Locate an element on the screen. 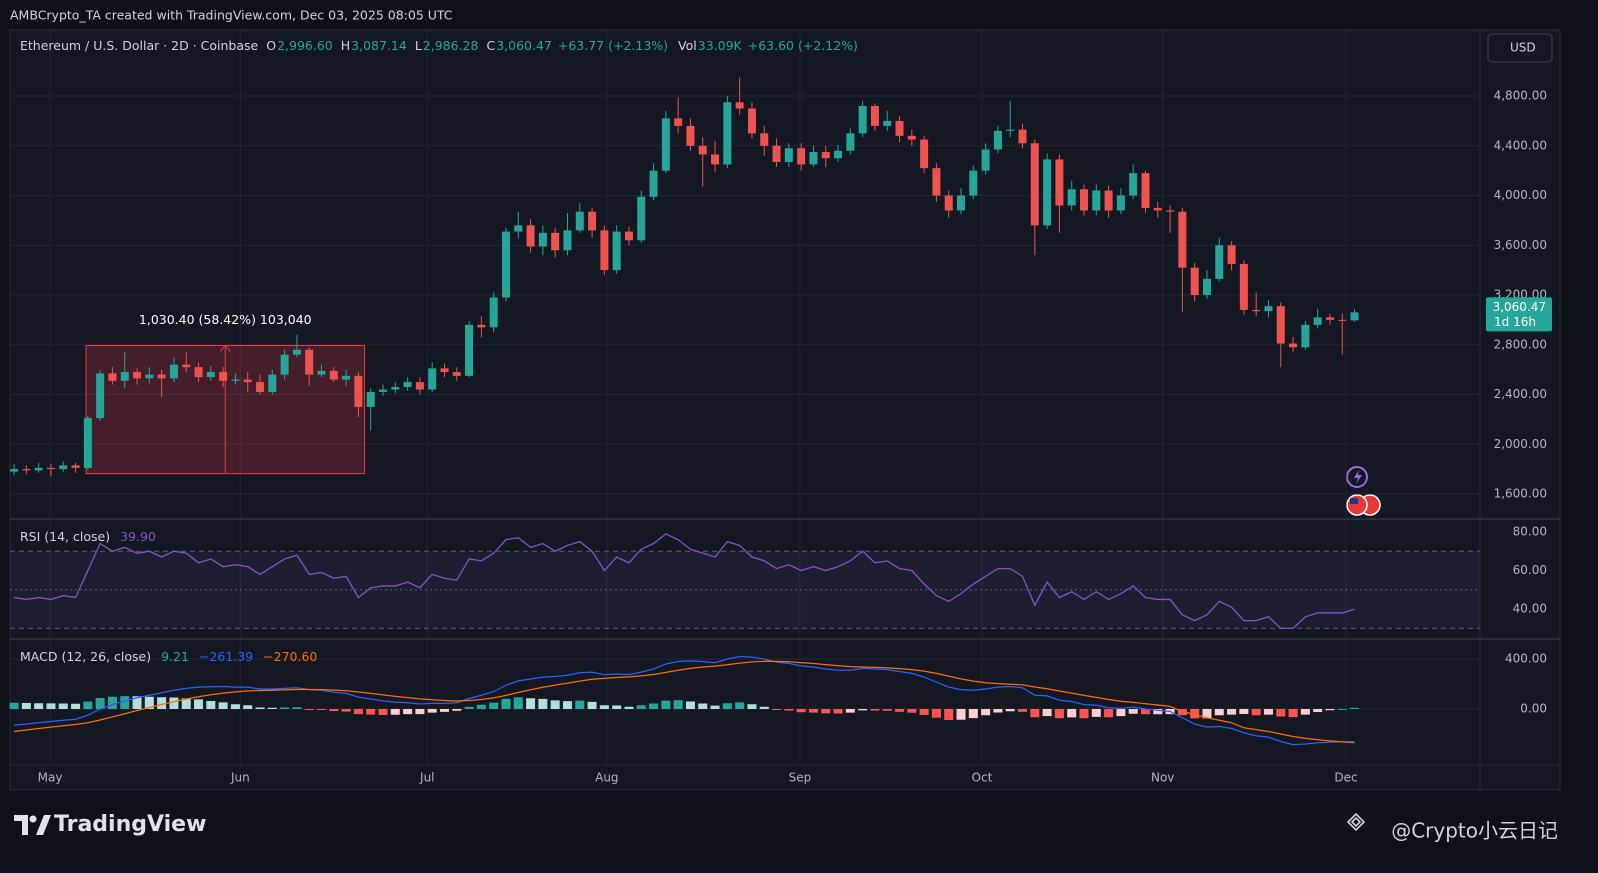  currency-button is located at coordinates (1520, 48).